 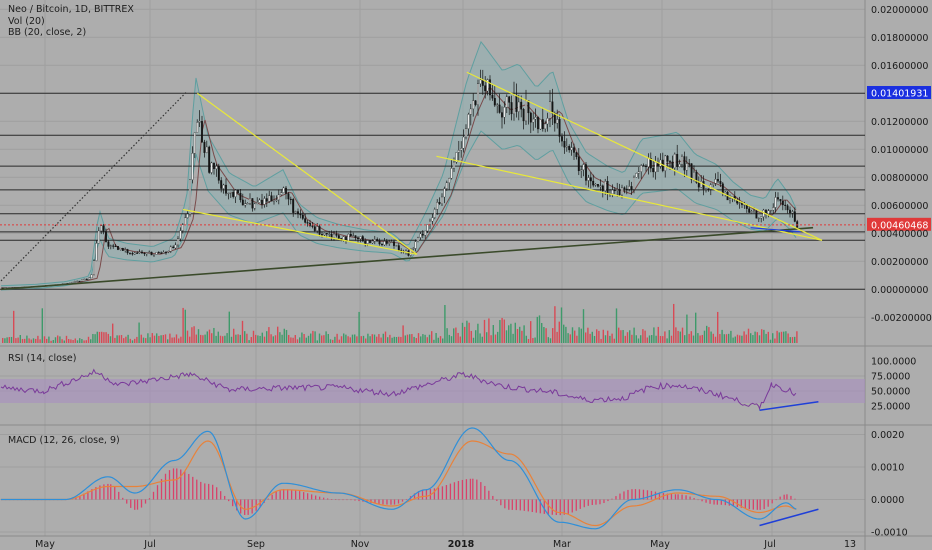 What do you see at coordinates (893, 362) in the screenshot?
I see `rsi-tick-label: 100.0000` at bounding box center [893, 362].